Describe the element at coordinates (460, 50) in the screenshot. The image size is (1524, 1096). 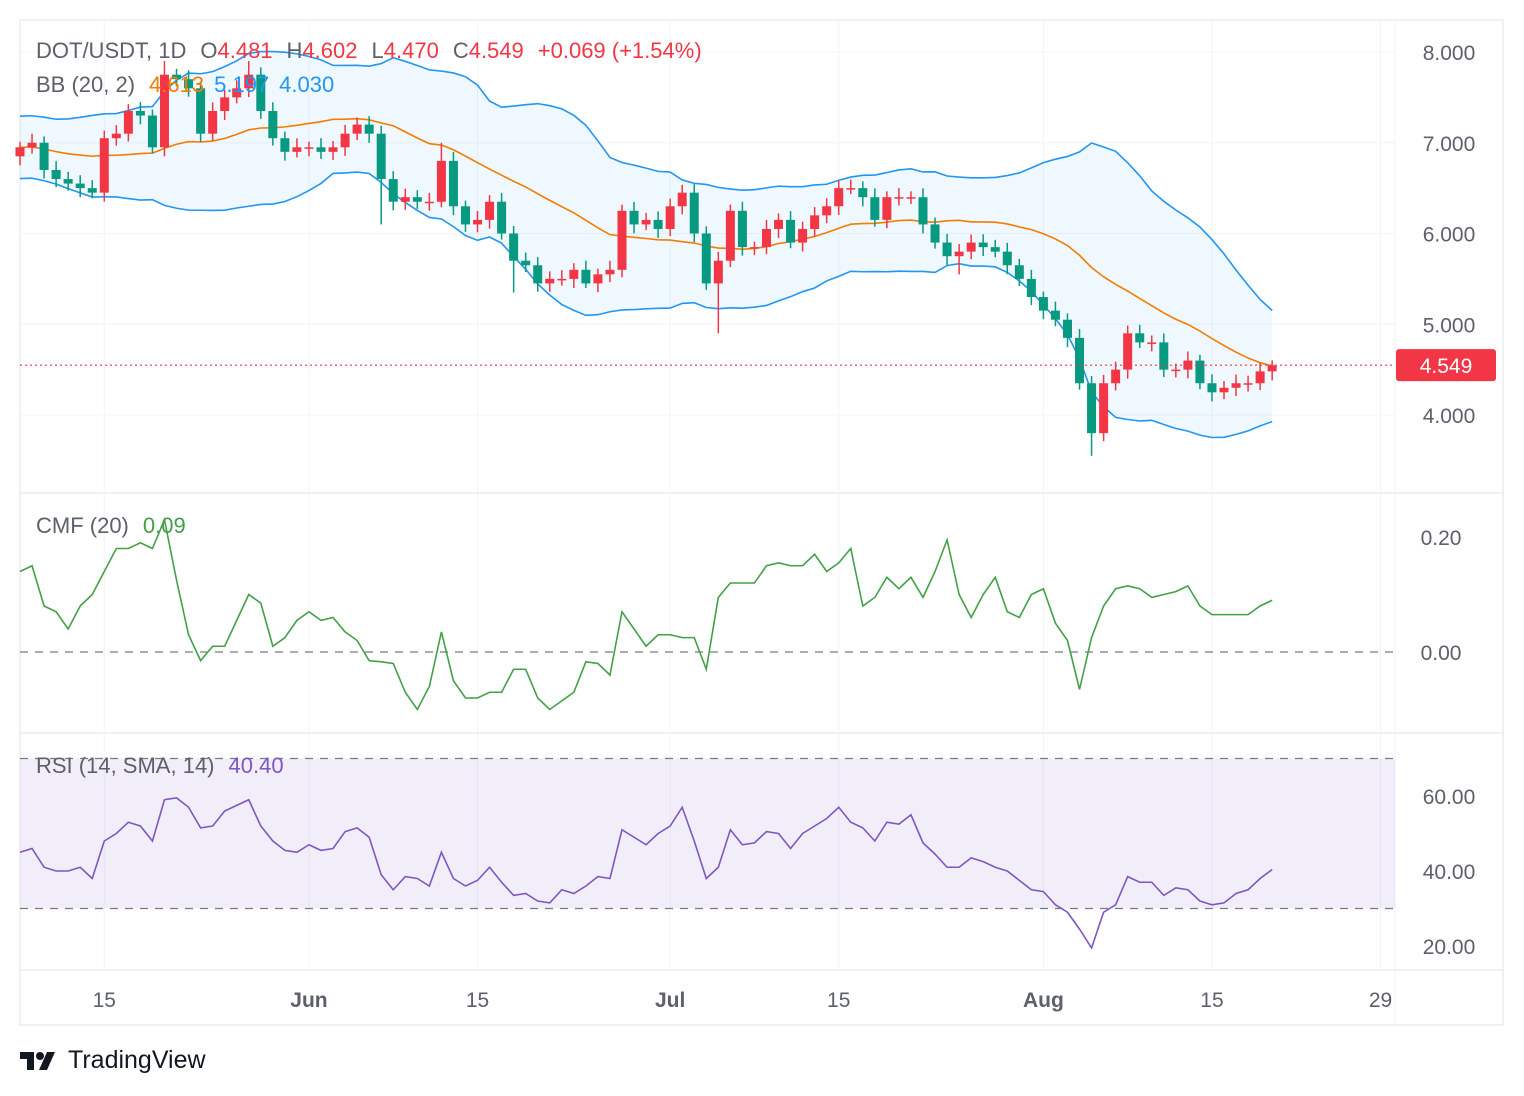
I see `close-label: C` at that location.